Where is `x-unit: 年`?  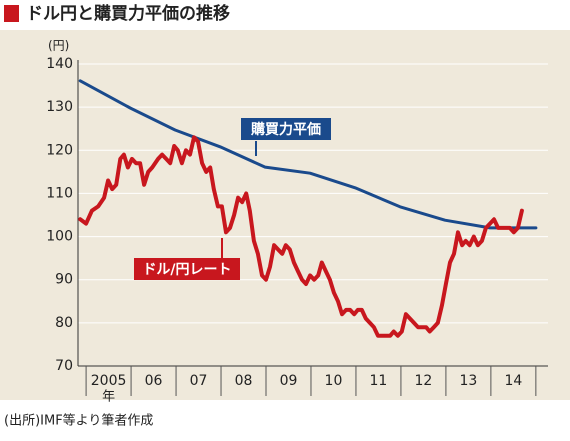 x-unit: 年 is located at coordinates (108, 397).